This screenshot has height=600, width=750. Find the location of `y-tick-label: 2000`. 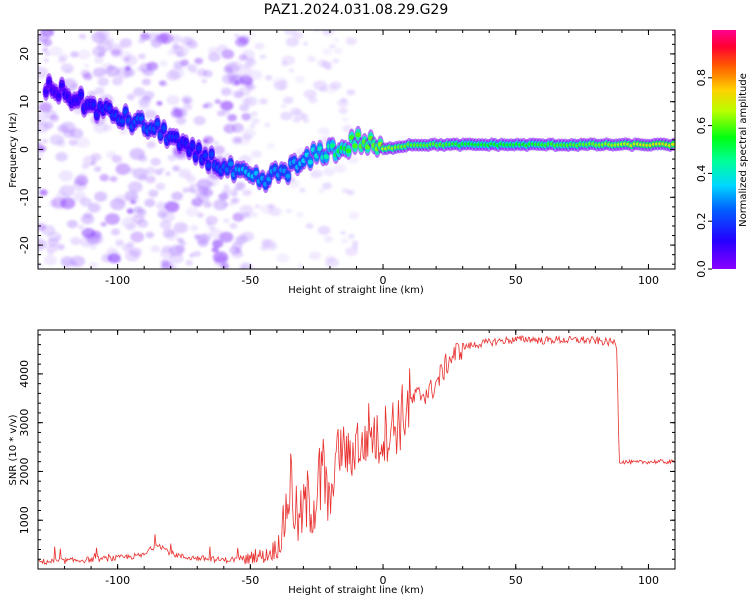

y-tick-label: 2000 is located at coordinates (24, 471).